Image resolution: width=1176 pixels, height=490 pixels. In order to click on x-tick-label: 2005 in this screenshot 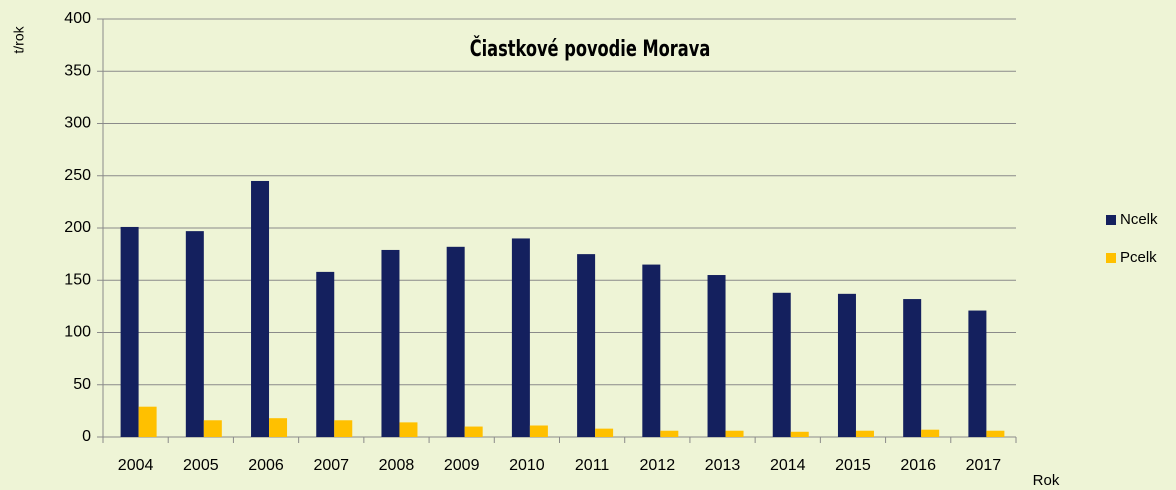, I will do `click(201, 465)`.